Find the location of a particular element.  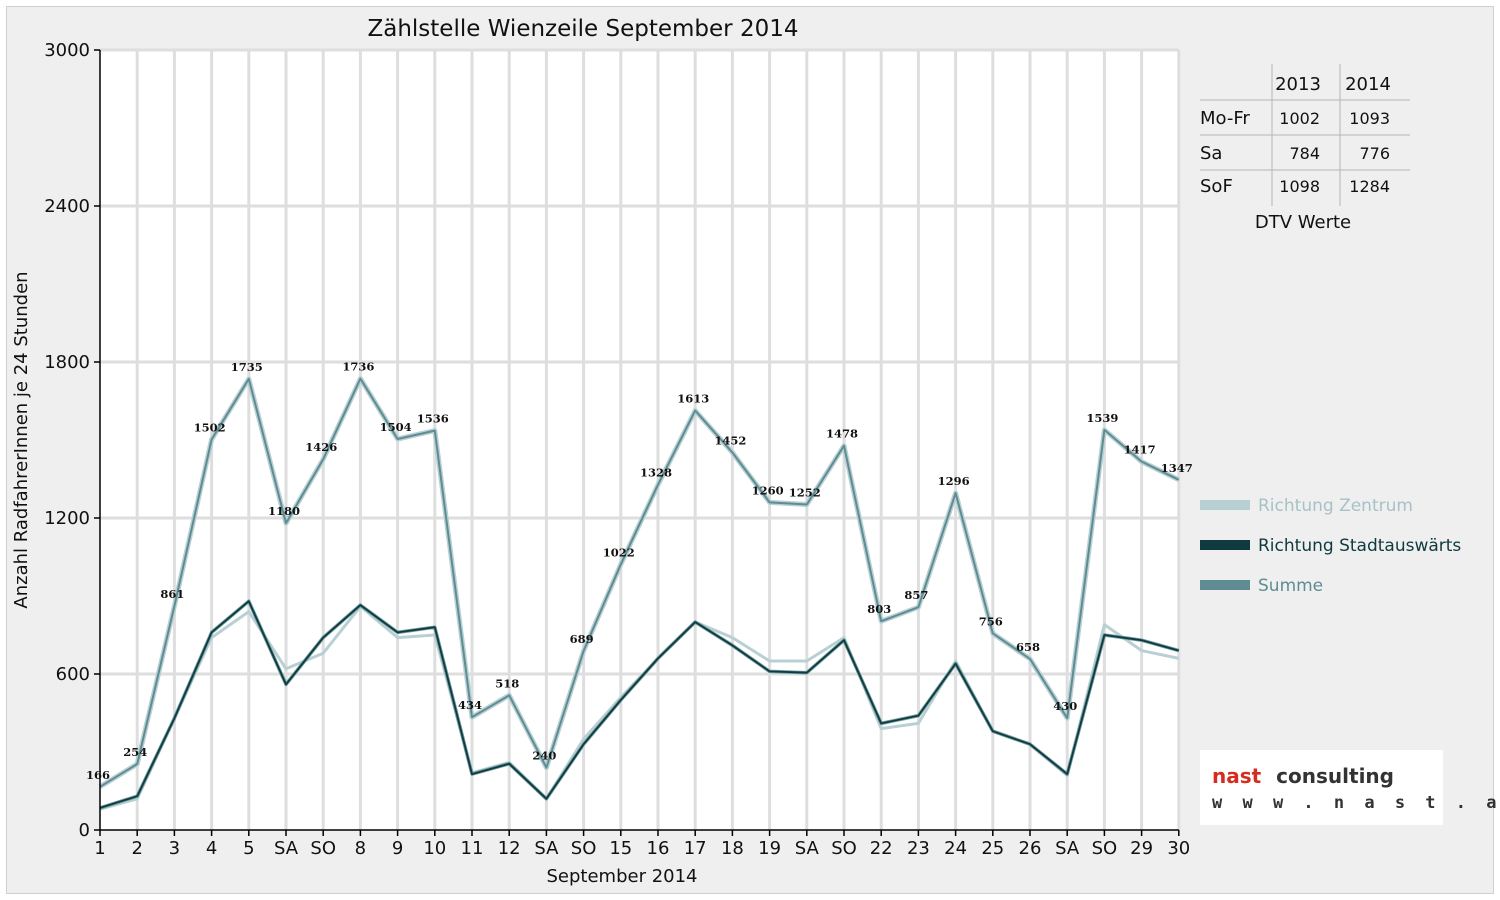

data-label: 658 is located at coordinates (1028, 647).